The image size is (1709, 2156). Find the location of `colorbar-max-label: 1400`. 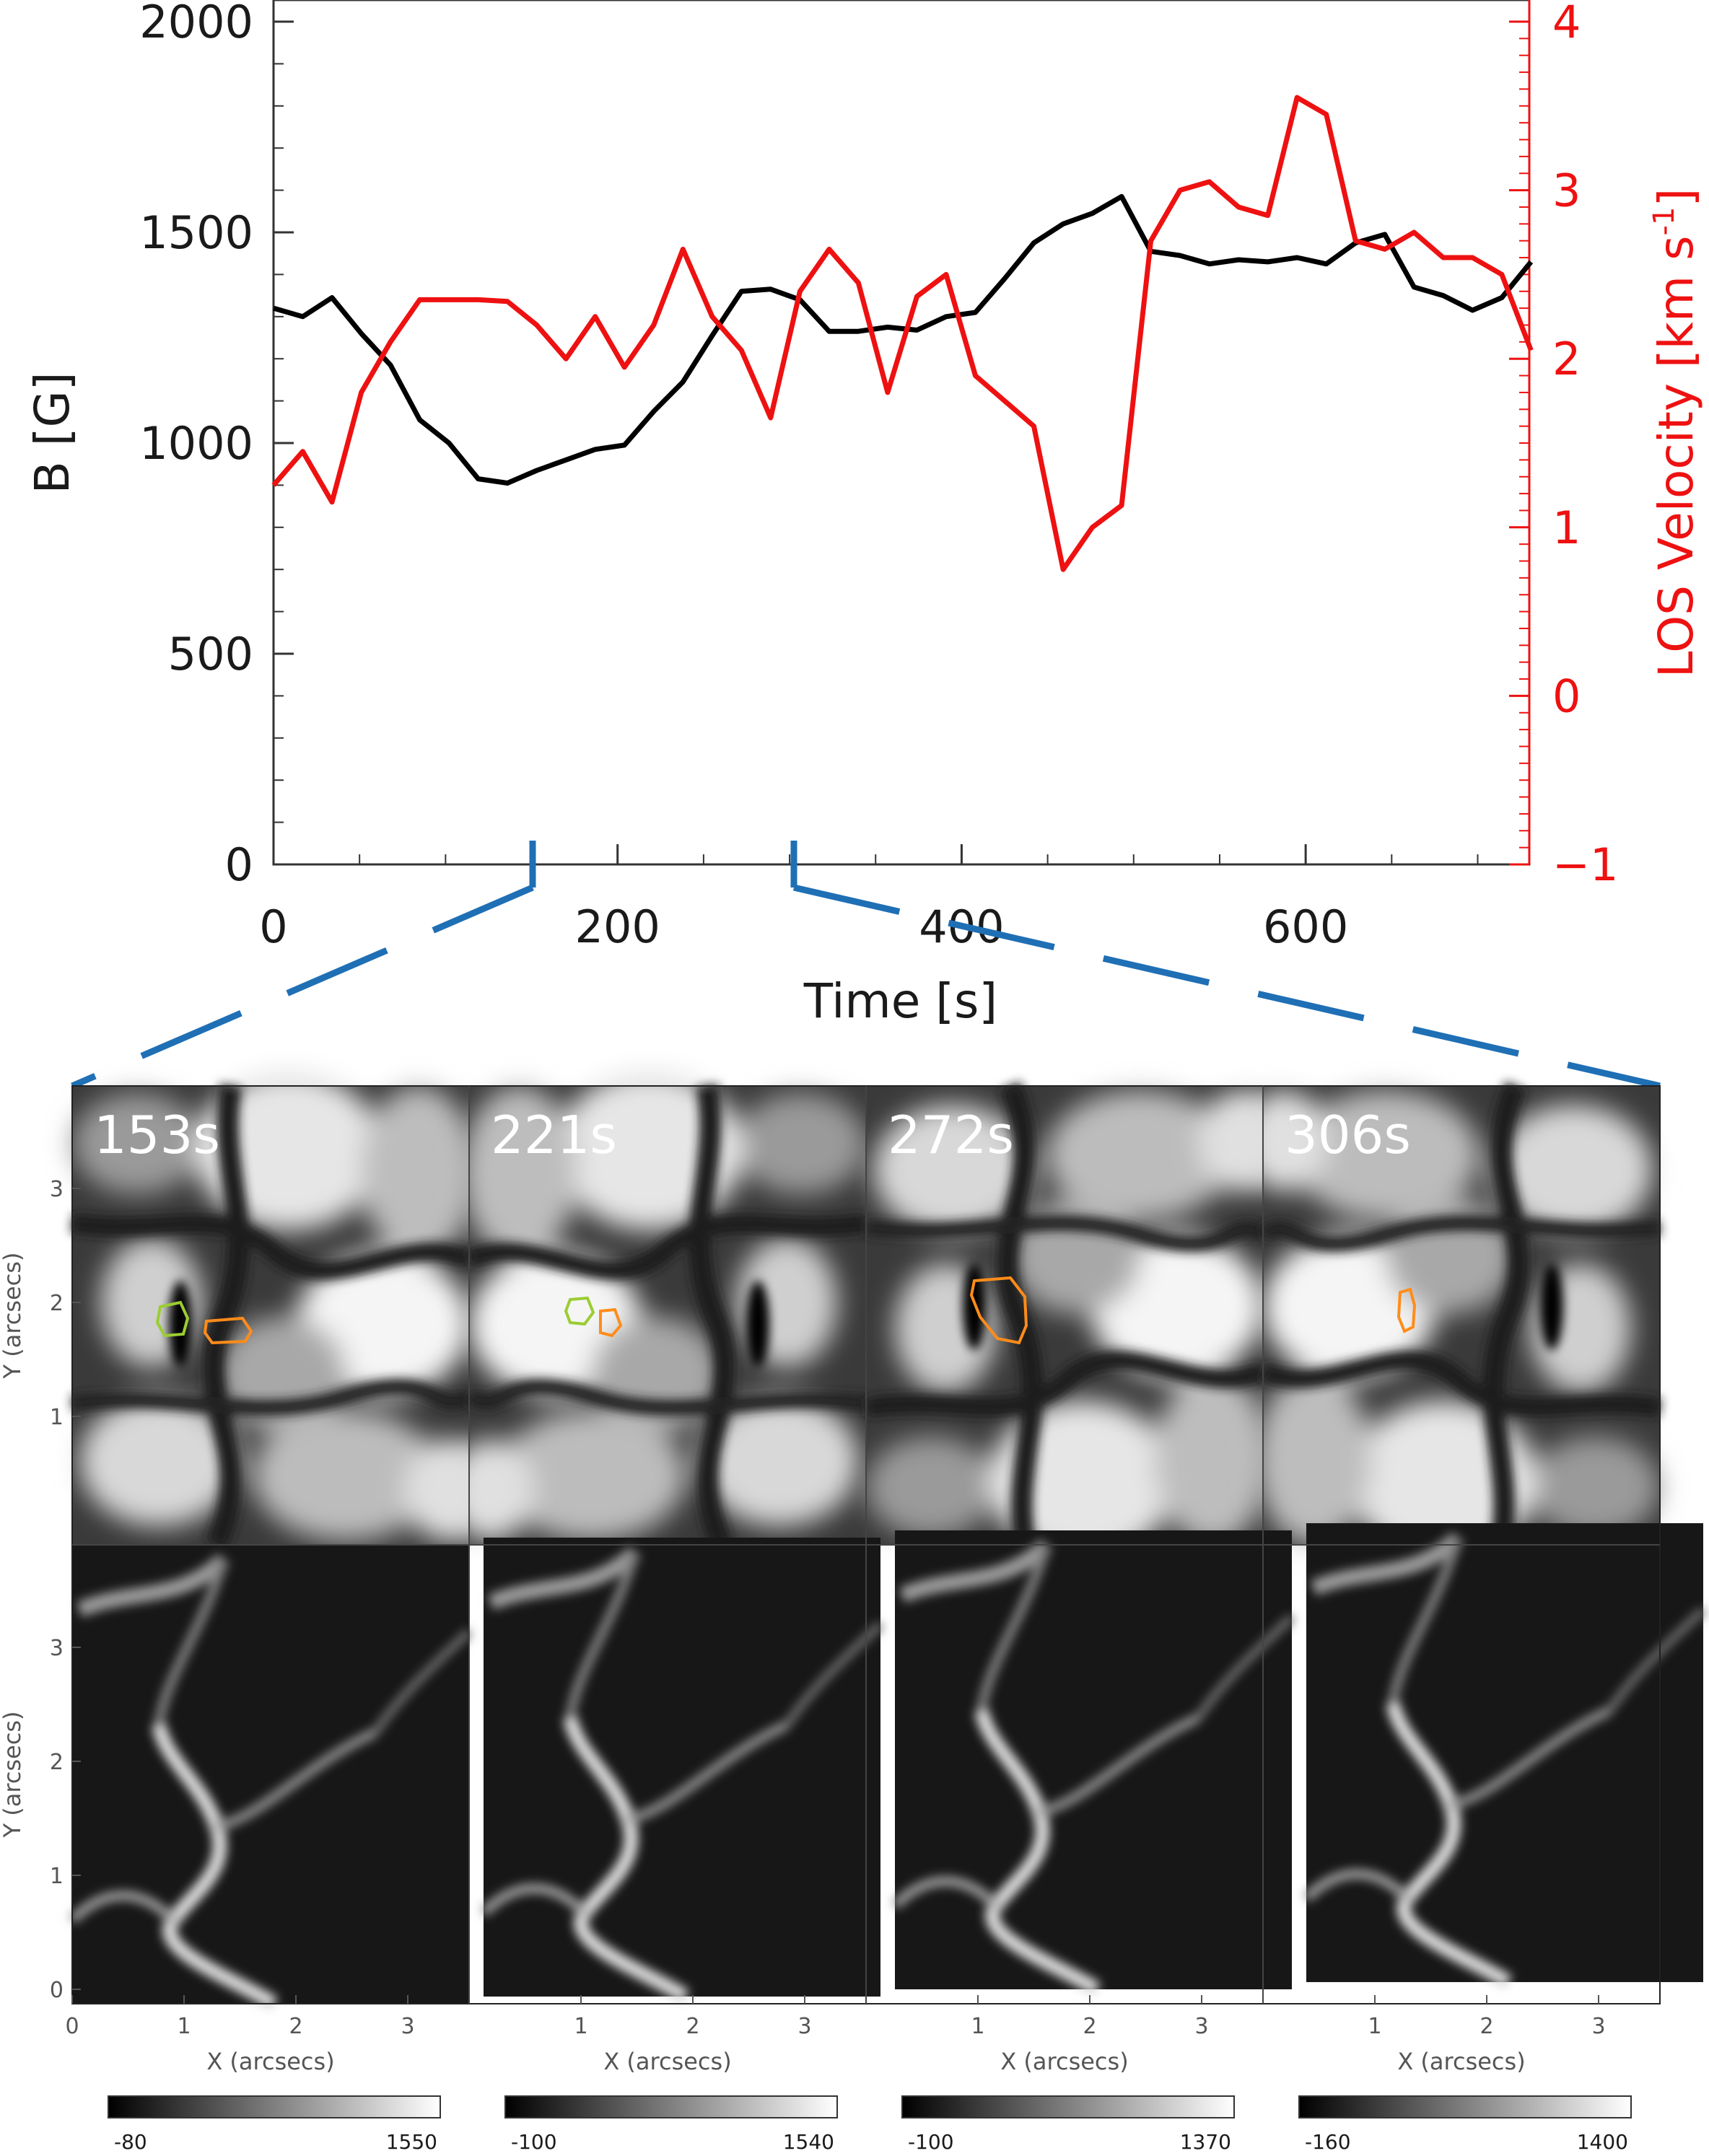

colorbar-max-label: 1400 is located at coordinates (1602, 2142).